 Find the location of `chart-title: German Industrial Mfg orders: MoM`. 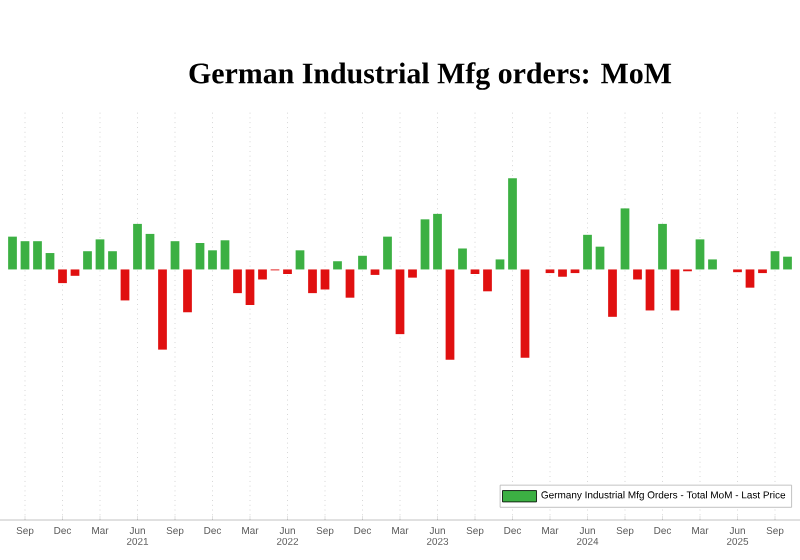

chart-title: German Industrial Mfg orders: MoM is located at coordinates (430, 76).